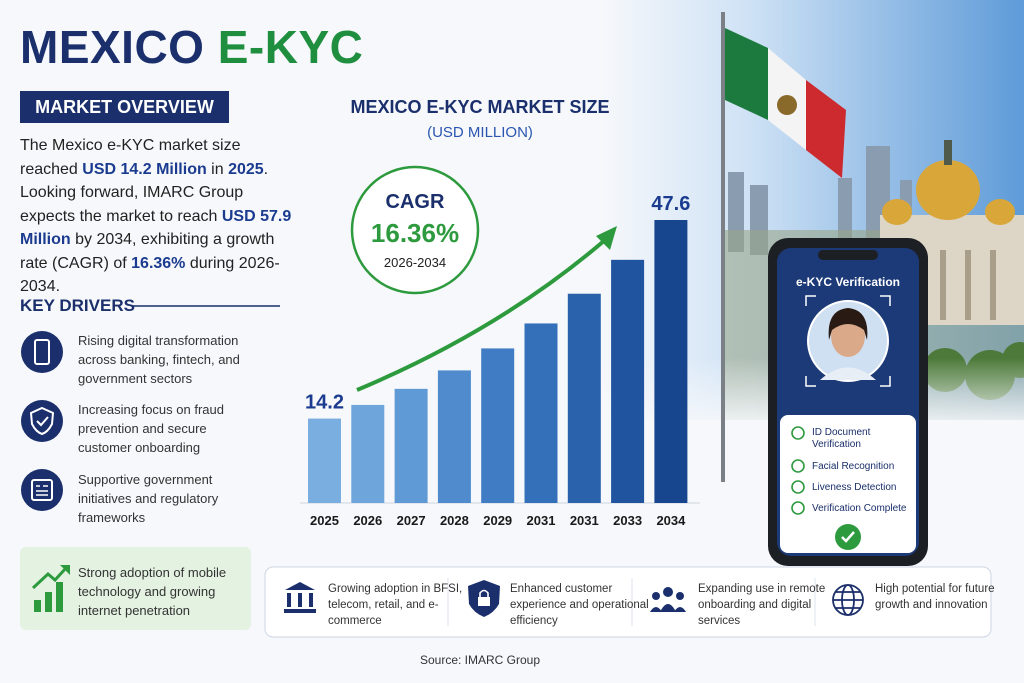 This screenshot has width=1024, height=683. I want to click on flag, so click(783, 247).